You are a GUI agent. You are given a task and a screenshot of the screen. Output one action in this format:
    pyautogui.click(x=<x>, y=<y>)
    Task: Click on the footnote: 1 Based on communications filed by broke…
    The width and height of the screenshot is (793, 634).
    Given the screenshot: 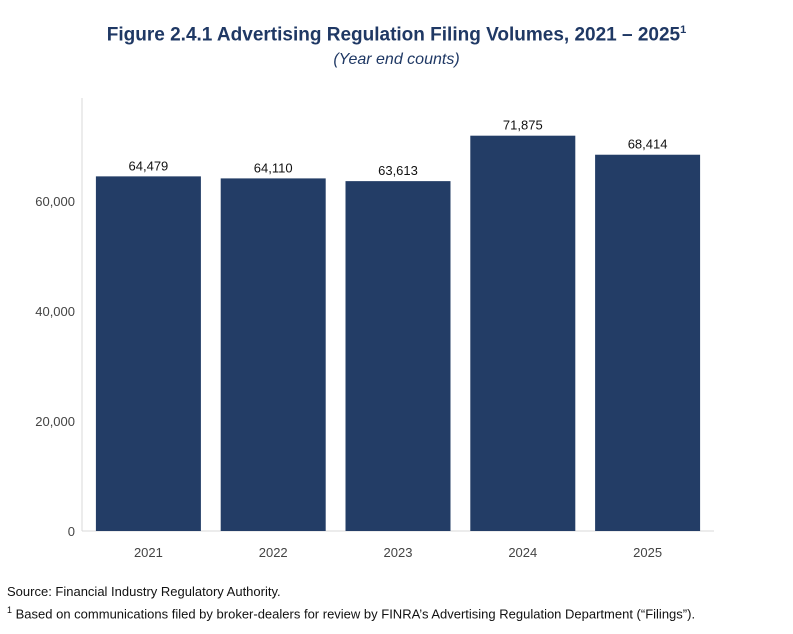 What is the action you would take?
    pyautogui.click(x=351, y=613)
    